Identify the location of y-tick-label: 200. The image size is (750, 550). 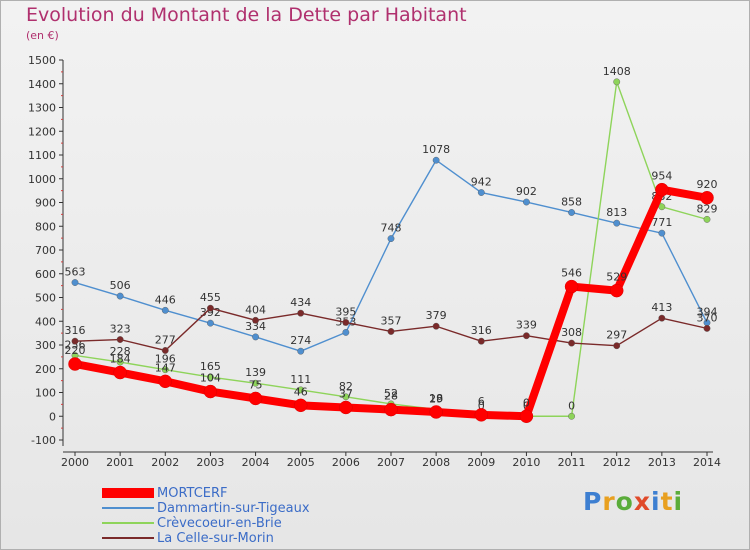
(45, 369).